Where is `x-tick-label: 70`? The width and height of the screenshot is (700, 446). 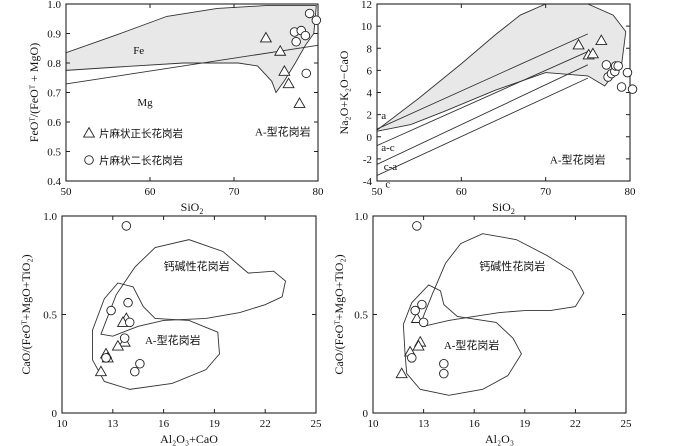
x-tick-label: 70 is located at coordinates (235, 192).